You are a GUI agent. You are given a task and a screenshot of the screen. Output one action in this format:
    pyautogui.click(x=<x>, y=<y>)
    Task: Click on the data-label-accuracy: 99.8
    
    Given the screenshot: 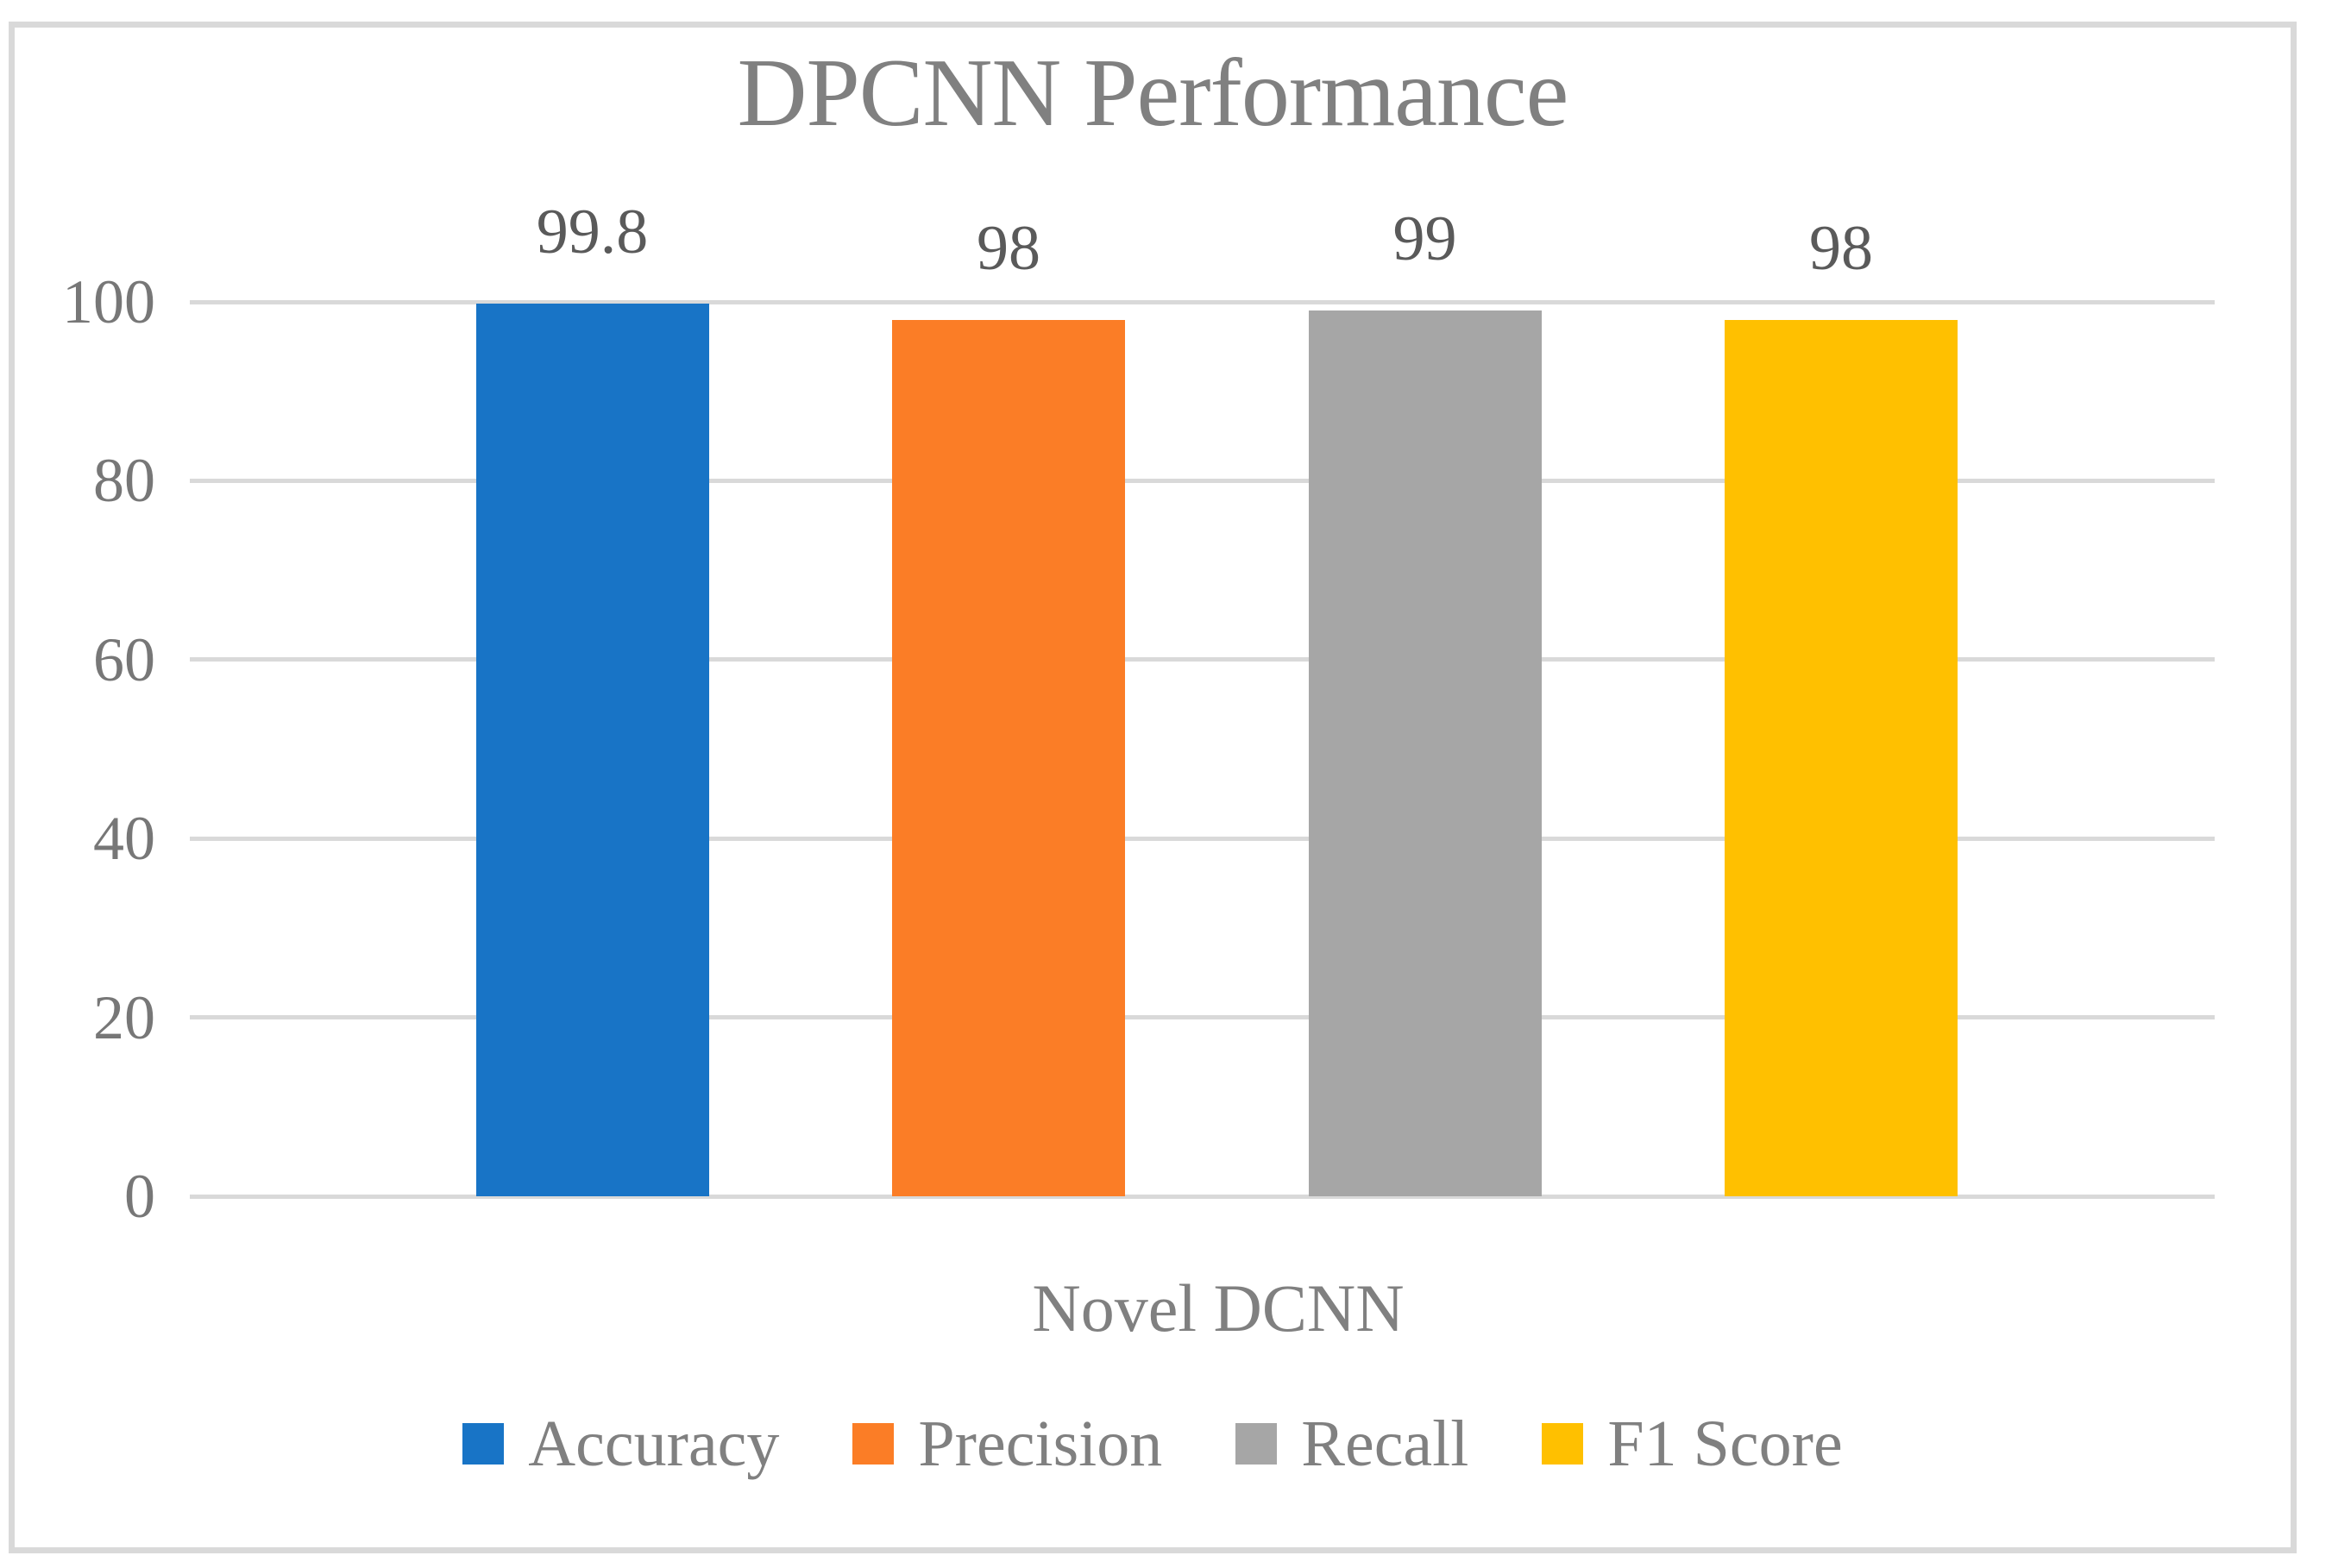 What is the action you would take?
    pyautogui.click(x=593, y=232)
    